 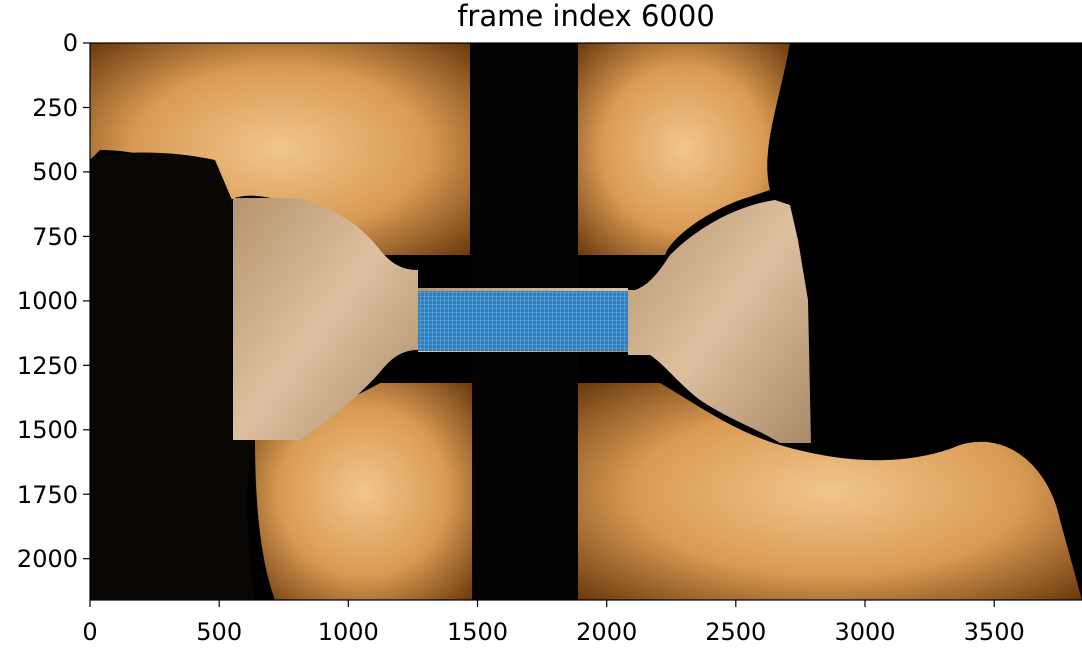 What do you see at coordinates (47, 495) in the screenshot?
I see `y-tick-label: 1750` at bounding box center [47, 495].